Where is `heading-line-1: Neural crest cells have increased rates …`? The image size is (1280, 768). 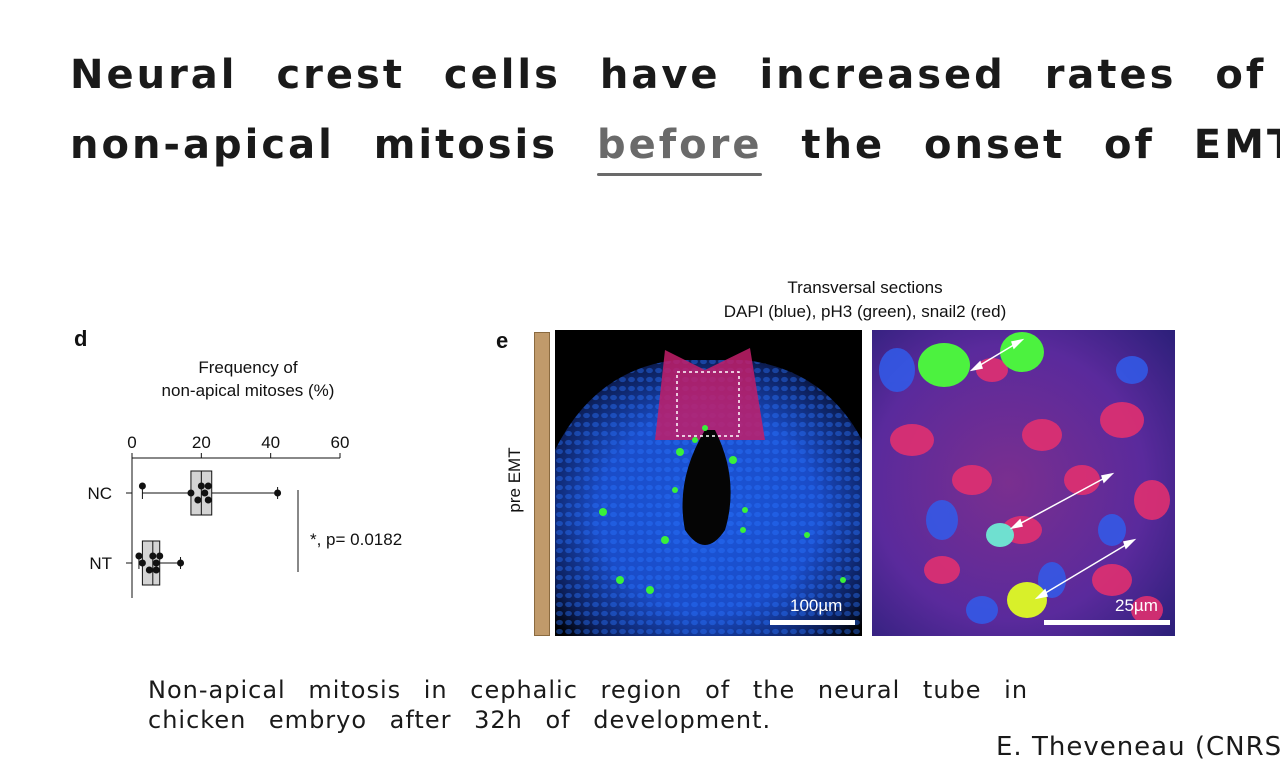 heading-line-1: Neural crest cells have increased rates … is located at coordinates (668, 75).